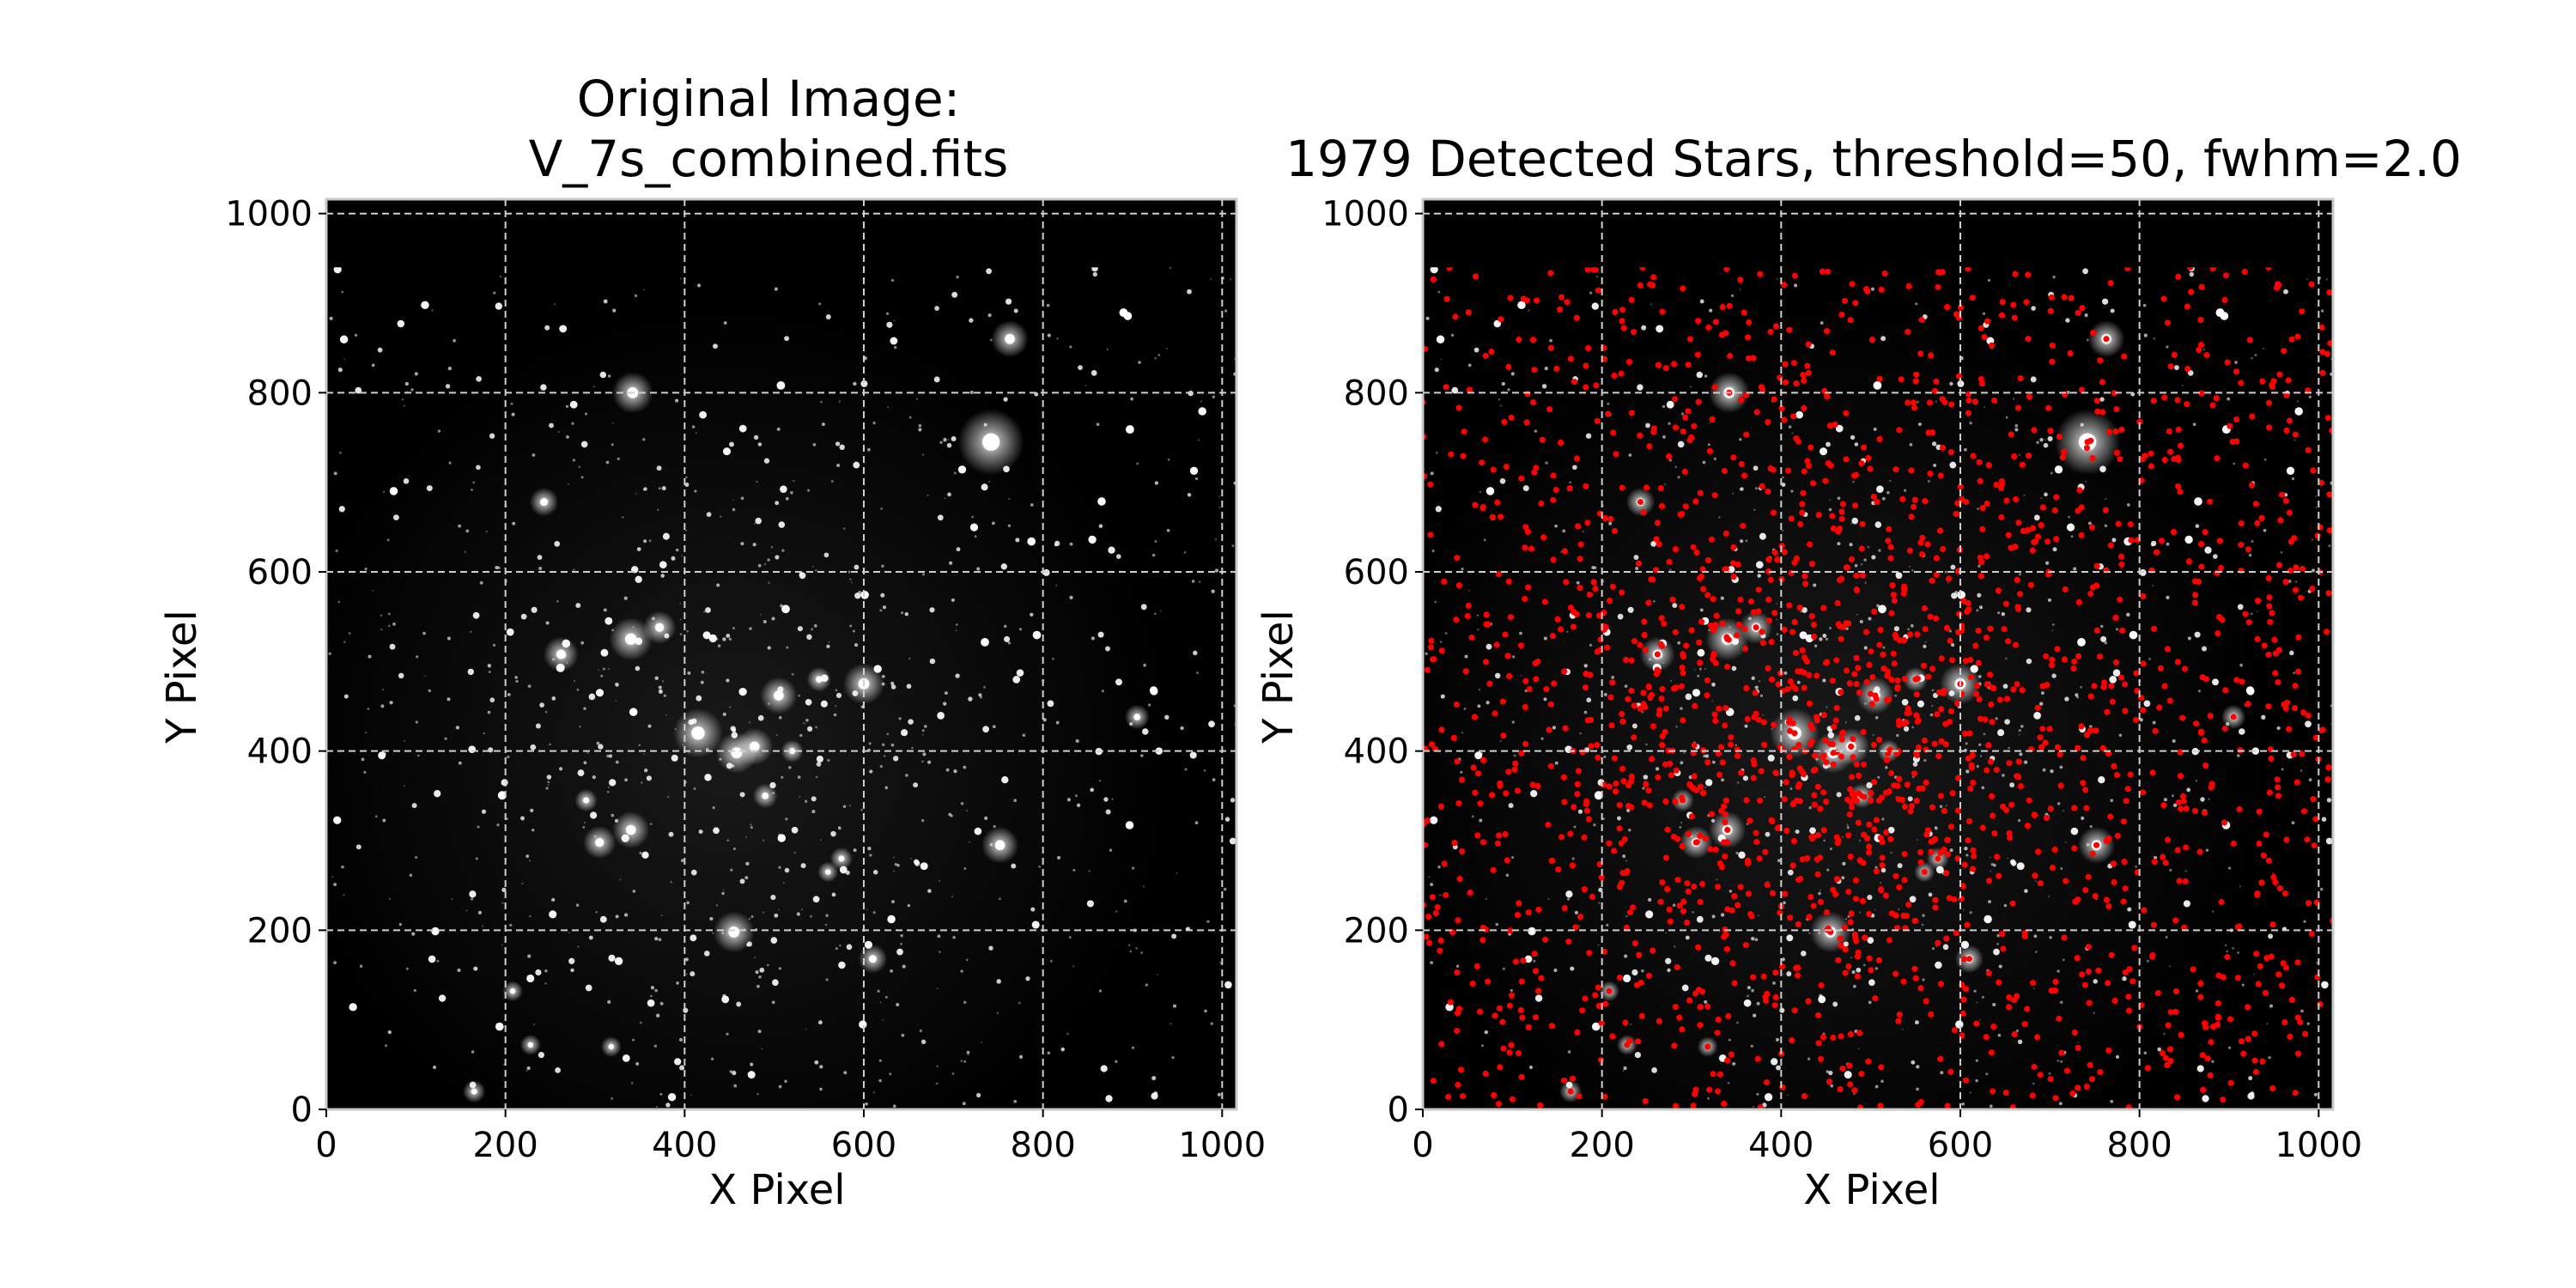  I want to click on bright-star, so click(512, 991).